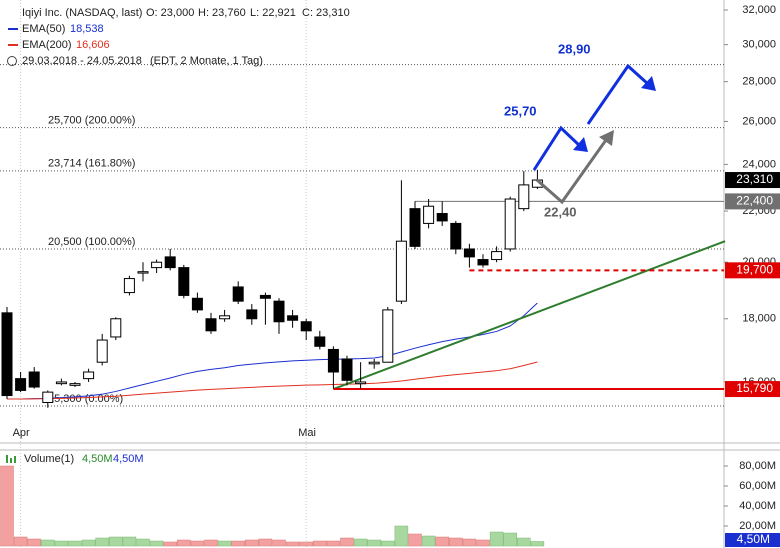  I want to click on y-tick-label: 18,000, so click(759, 319).